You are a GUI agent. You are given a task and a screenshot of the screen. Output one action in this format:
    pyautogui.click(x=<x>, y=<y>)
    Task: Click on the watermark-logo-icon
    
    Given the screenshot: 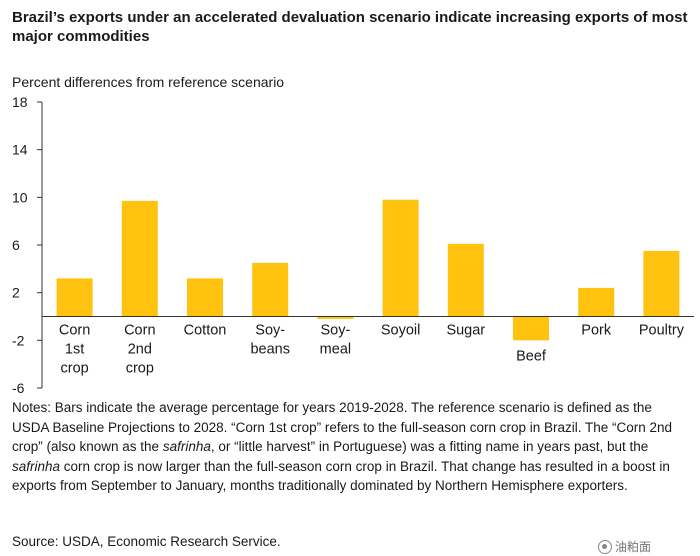 What is the action you would take?
    pyautogui.click(x=605, y=546)
    